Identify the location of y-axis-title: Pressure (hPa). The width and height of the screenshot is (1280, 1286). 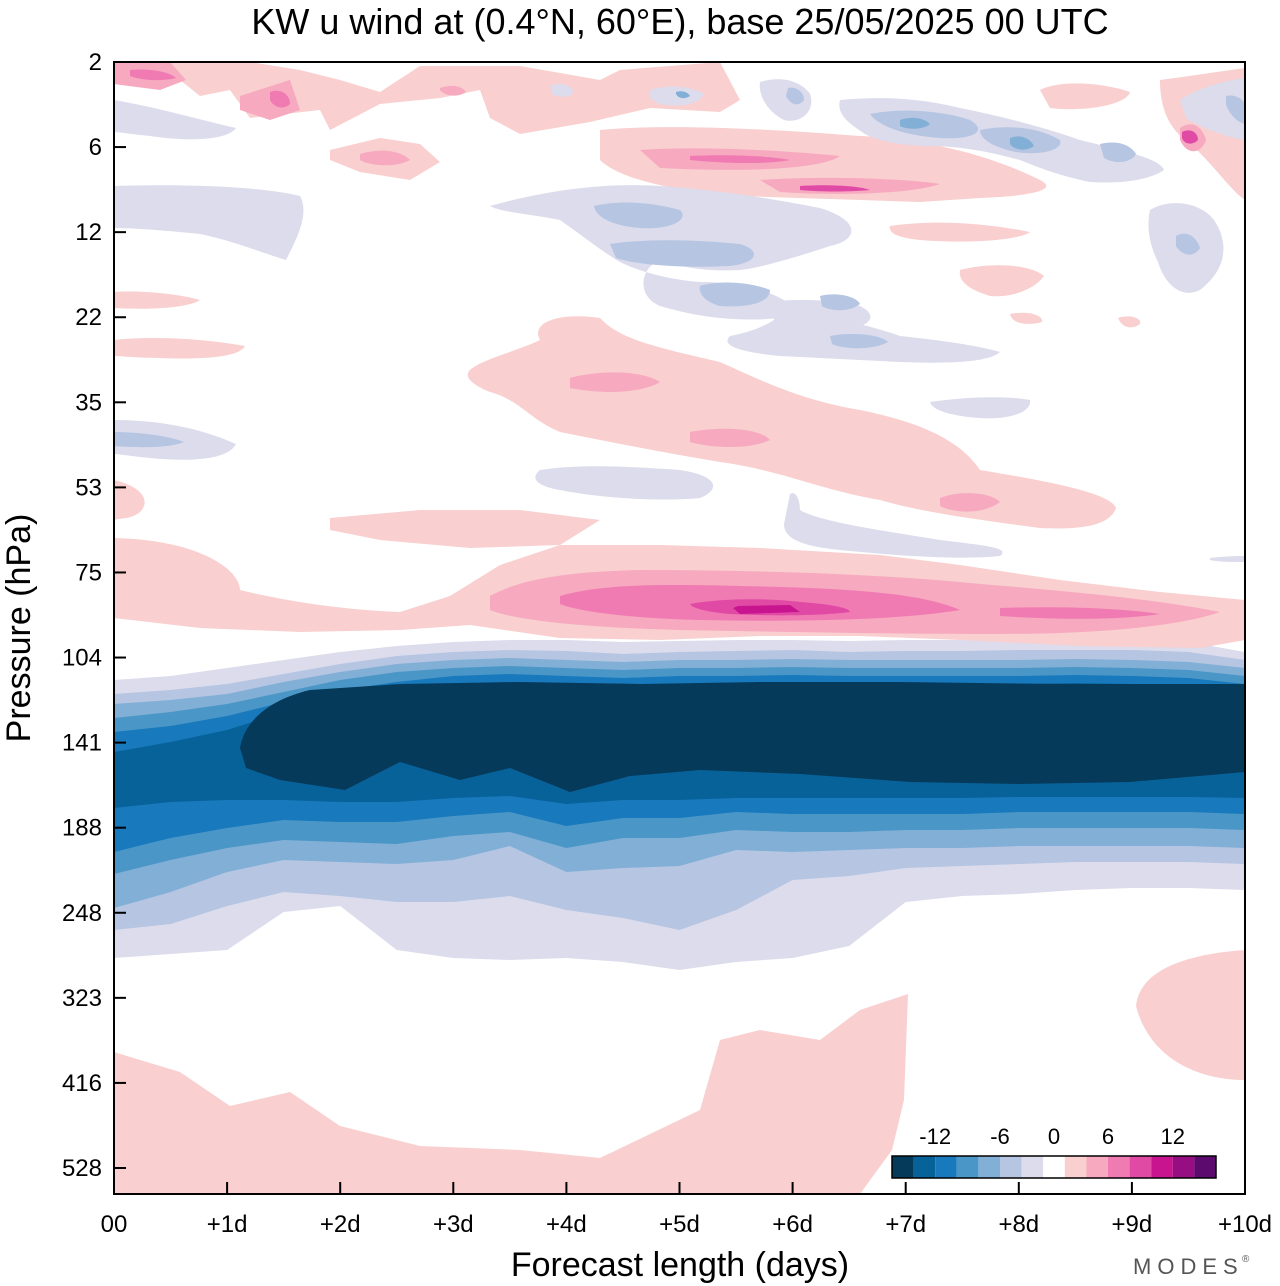
(19, 628).